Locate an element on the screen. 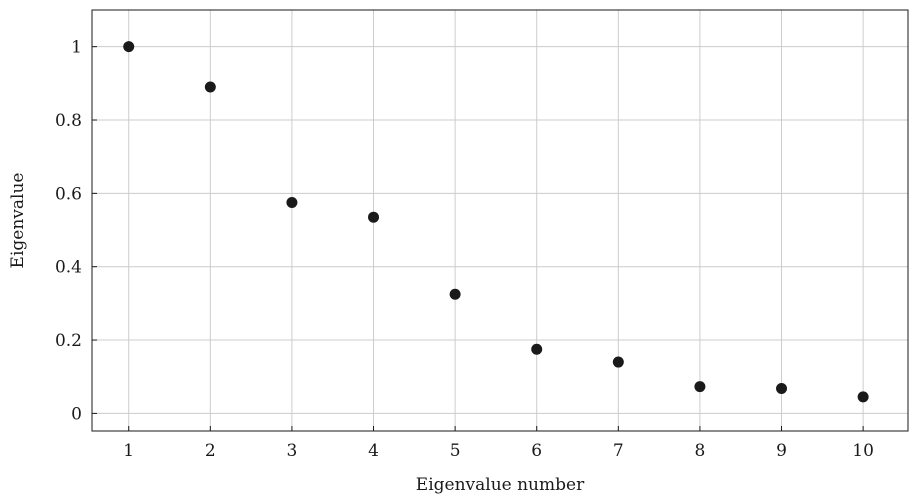  x-tick-label: 7 is located at coordinates (618, 451).